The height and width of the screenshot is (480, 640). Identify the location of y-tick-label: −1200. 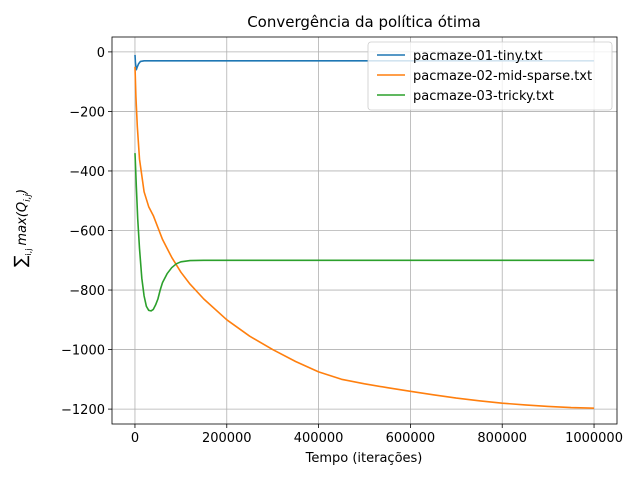
(83, 410).